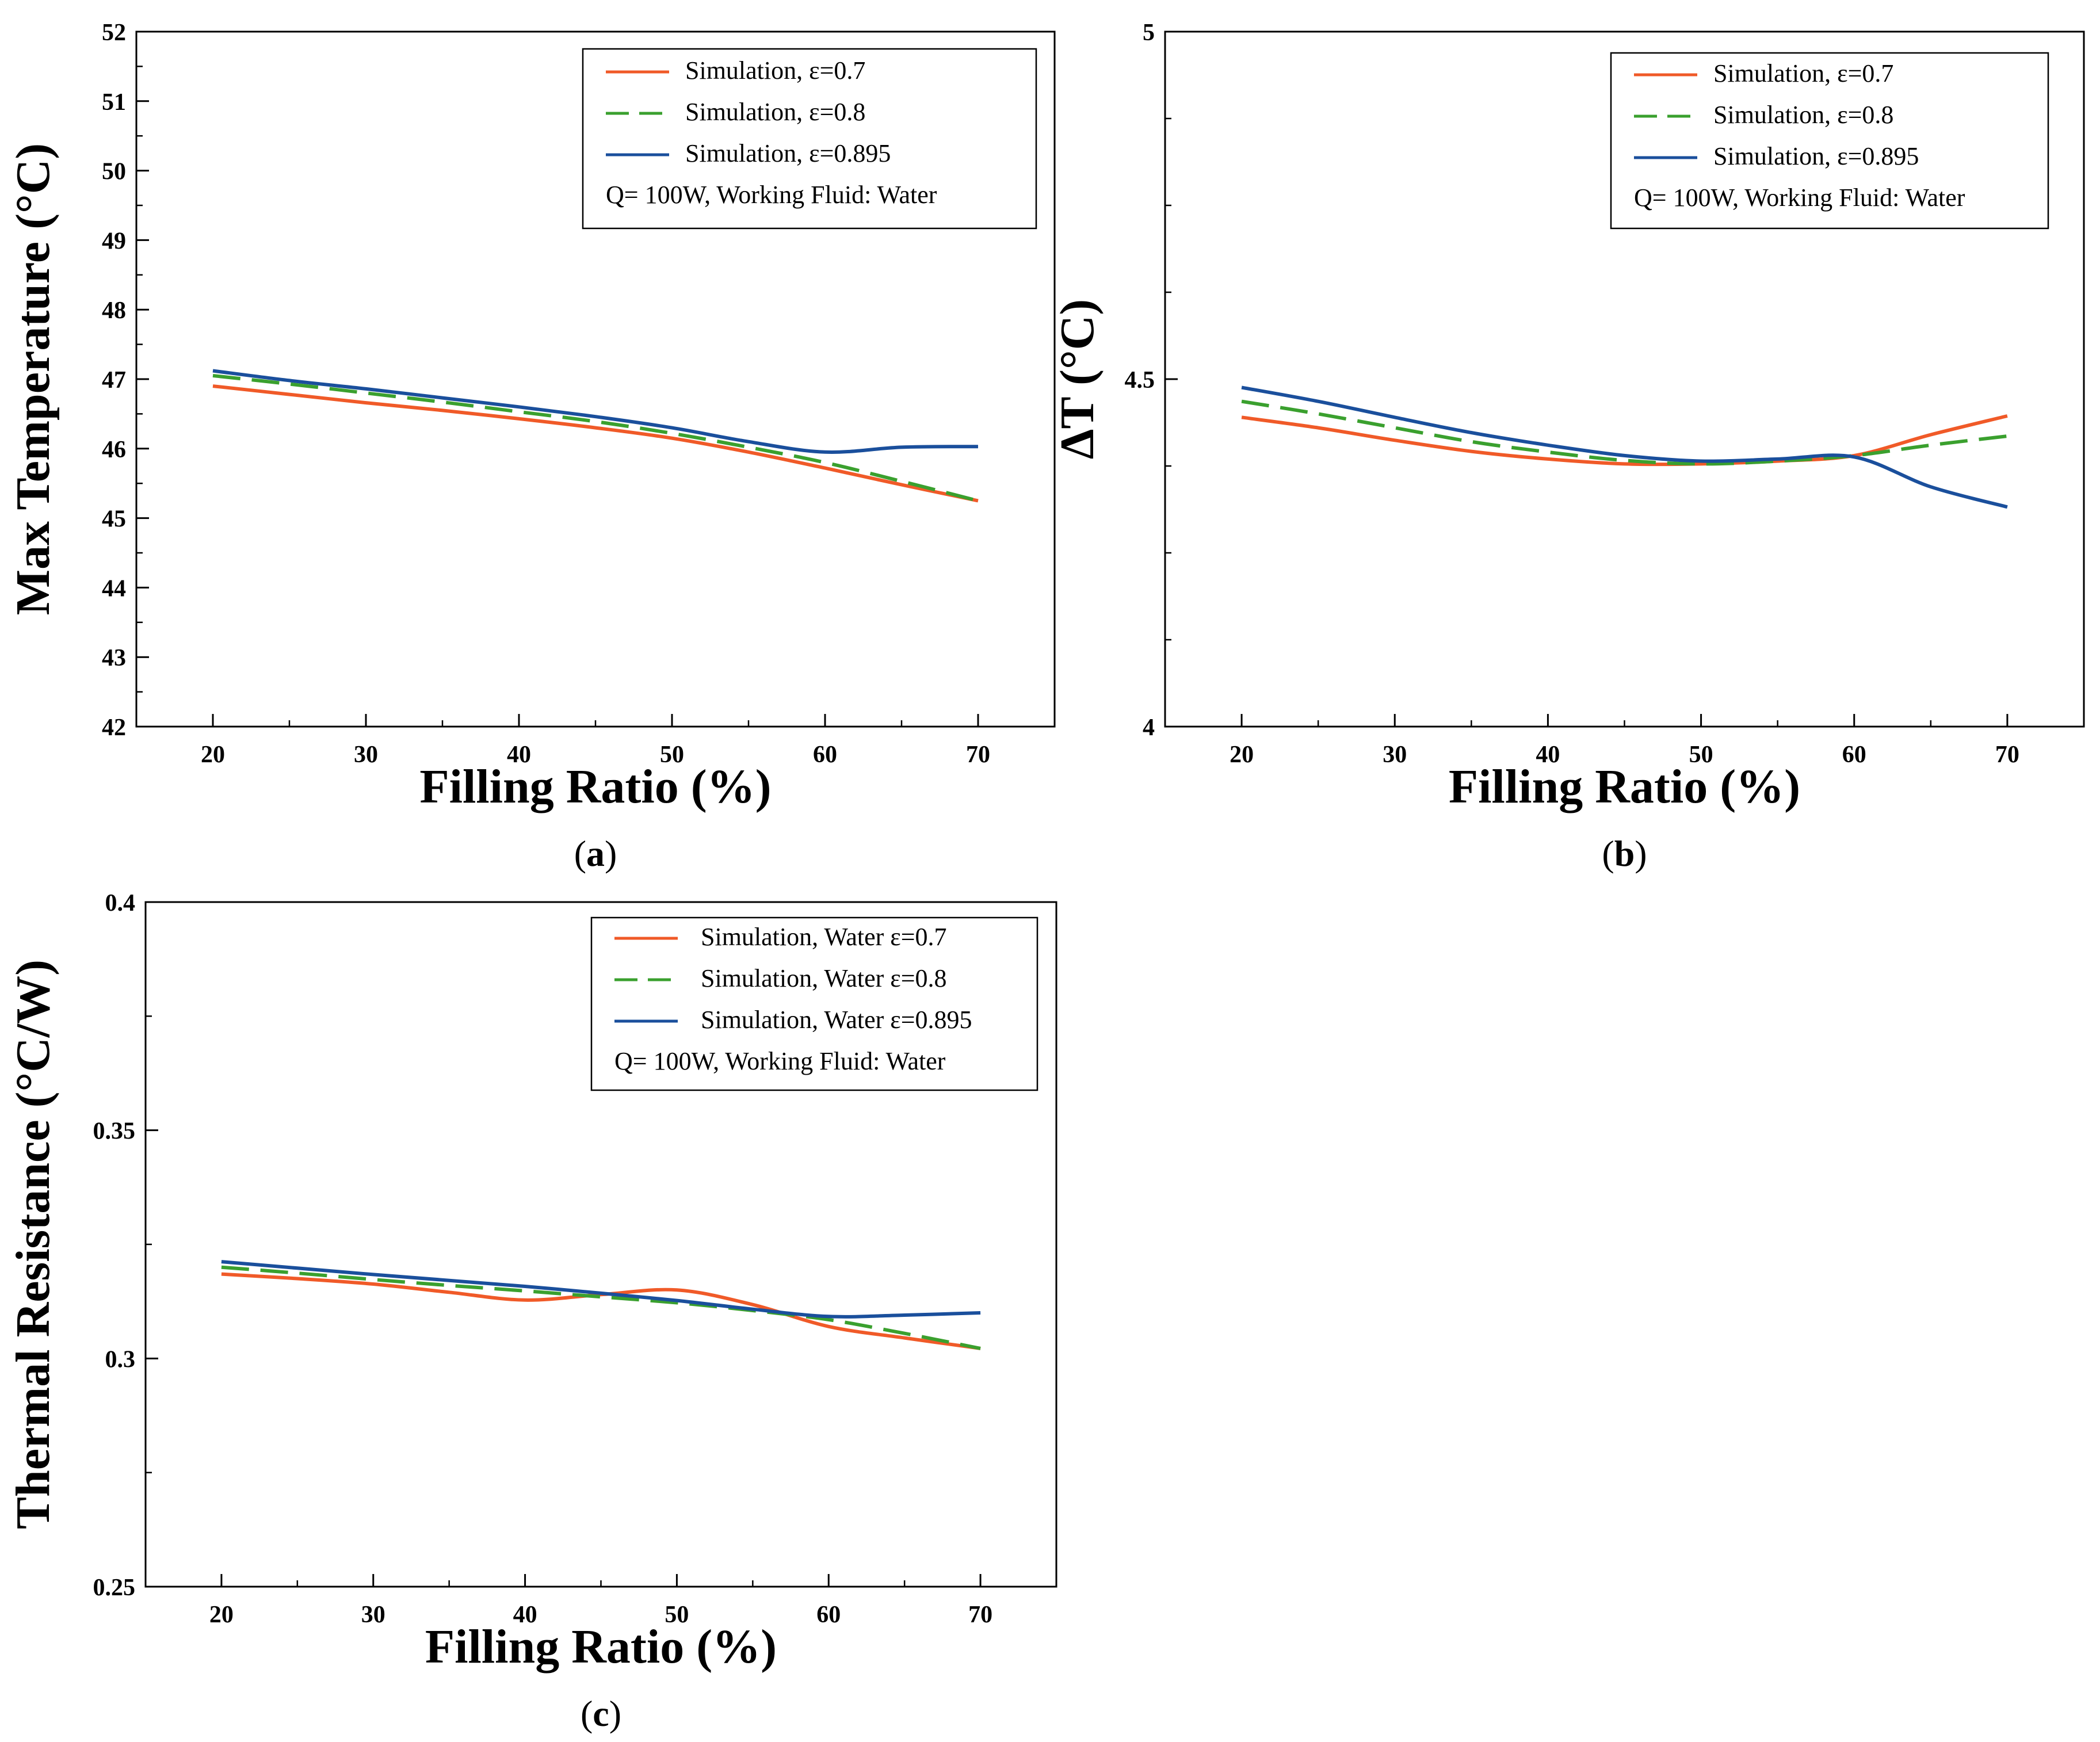  What do you see at coordinates (114, 172) in the screenshot?
I see `y-tick-label: 50` at bounding box center [114, 172].